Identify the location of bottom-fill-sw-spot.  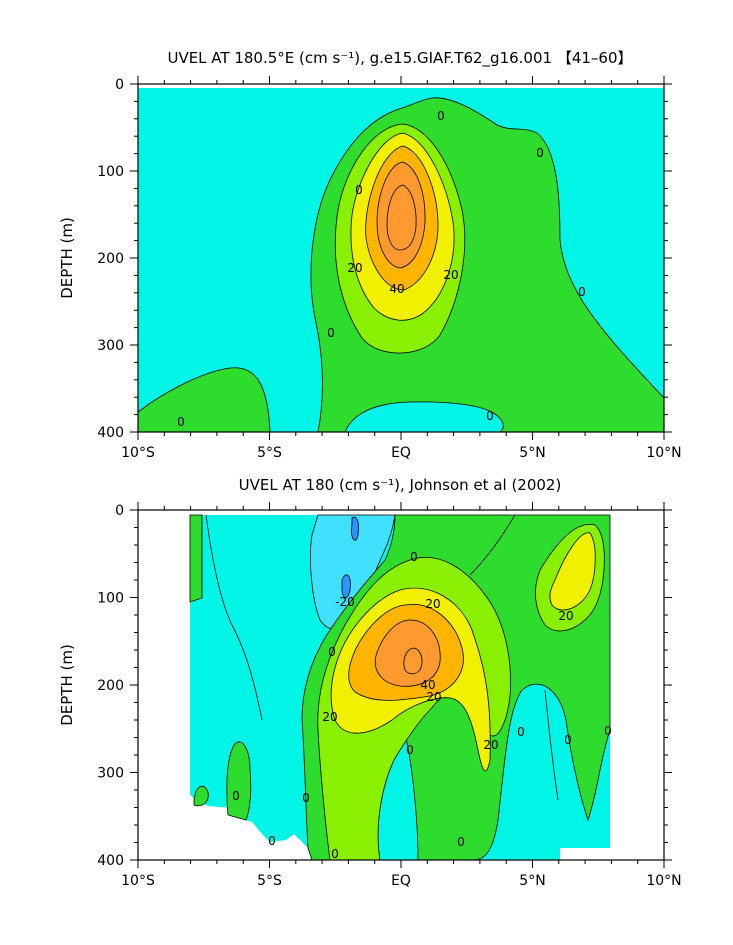
(201, 796).